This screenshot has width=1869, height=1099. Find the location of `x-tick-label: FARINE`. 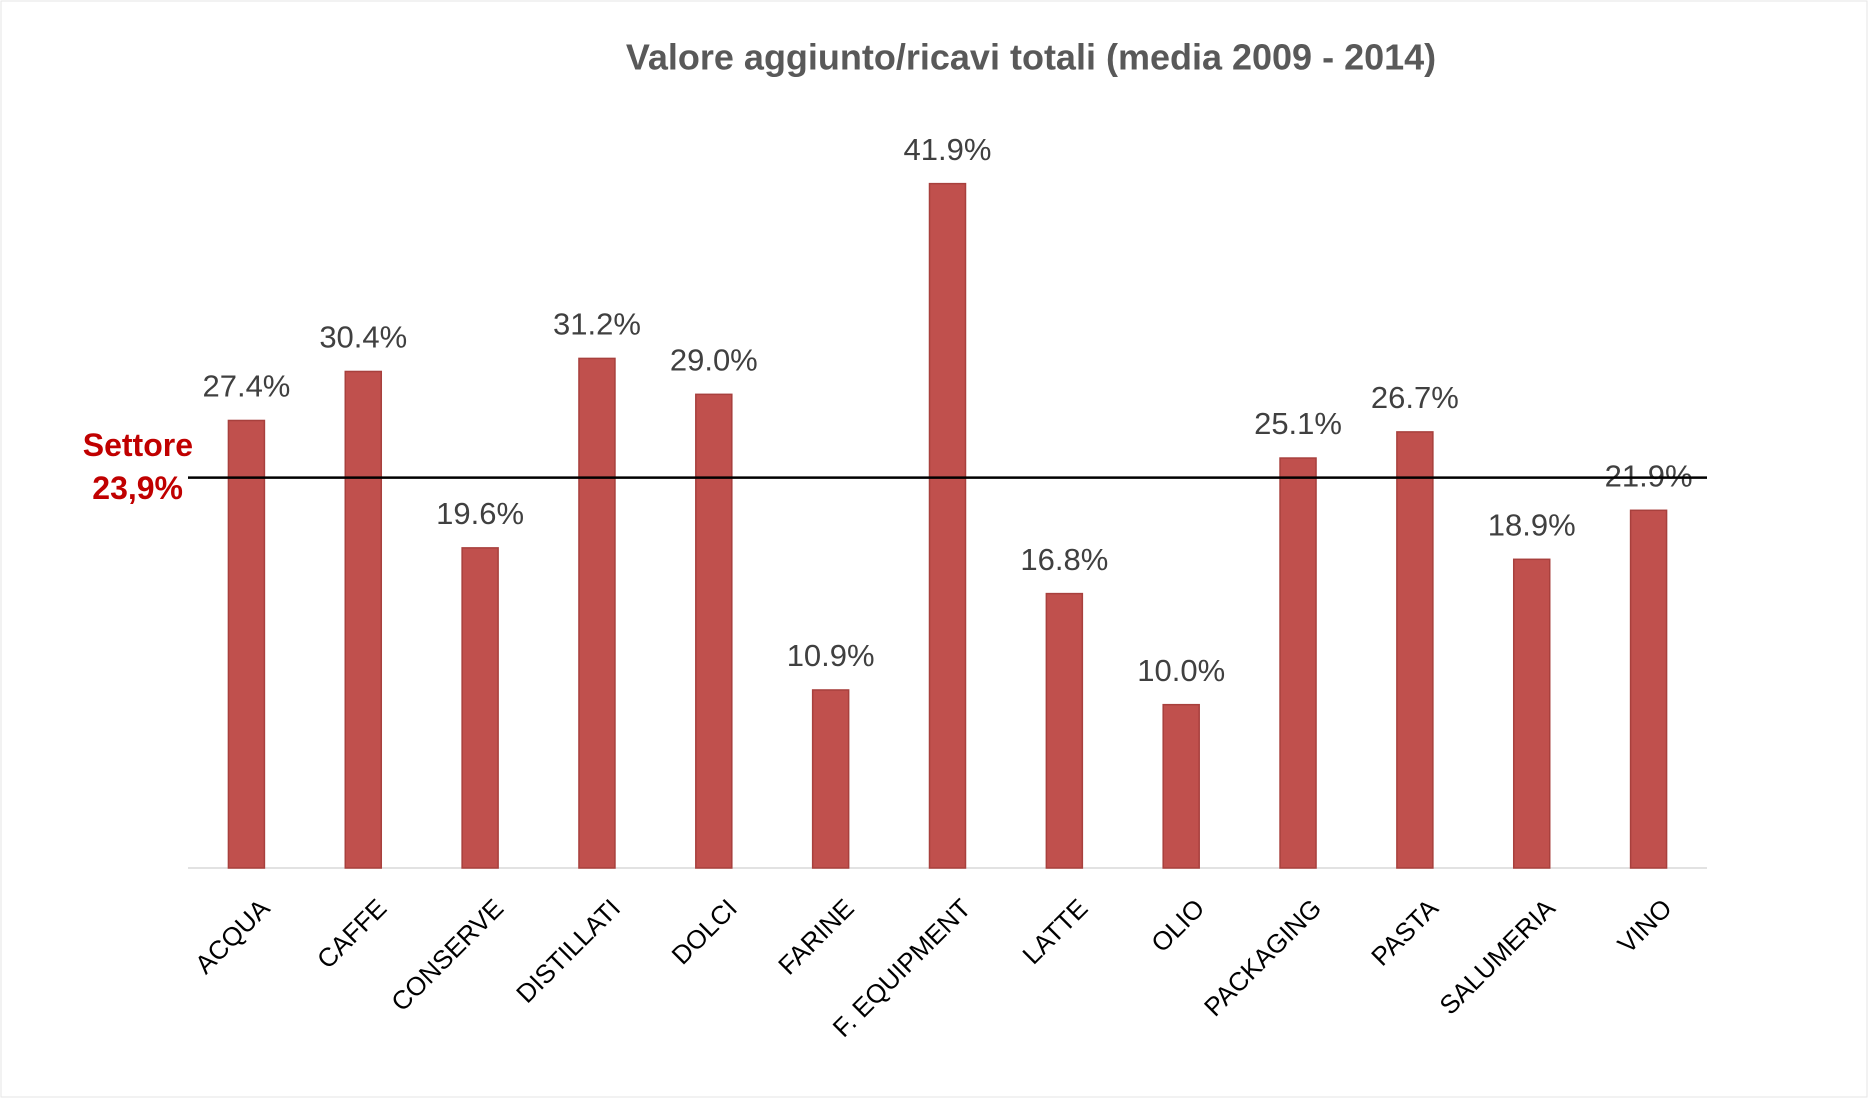

x-tick-label: FARINE is located at coordinates (816, 937).